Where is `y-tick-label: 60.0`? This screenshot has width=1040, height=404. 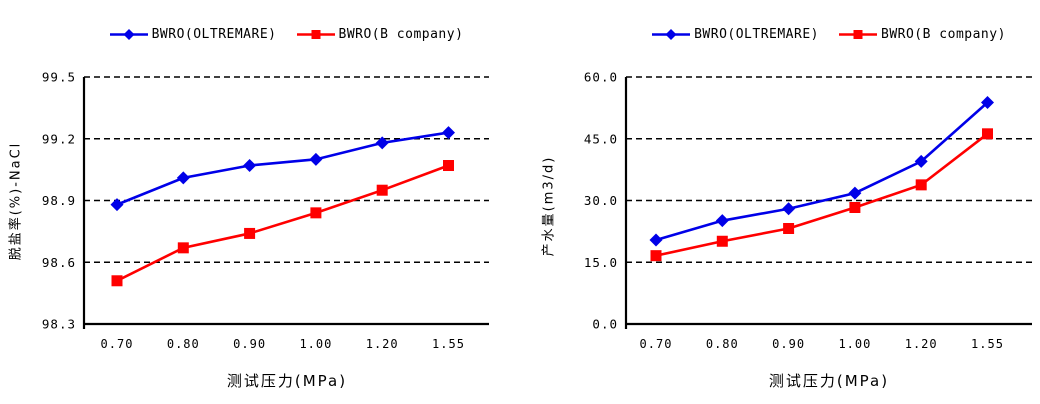 y-tick-label: 60.0 is located at coordinates (601, 77).